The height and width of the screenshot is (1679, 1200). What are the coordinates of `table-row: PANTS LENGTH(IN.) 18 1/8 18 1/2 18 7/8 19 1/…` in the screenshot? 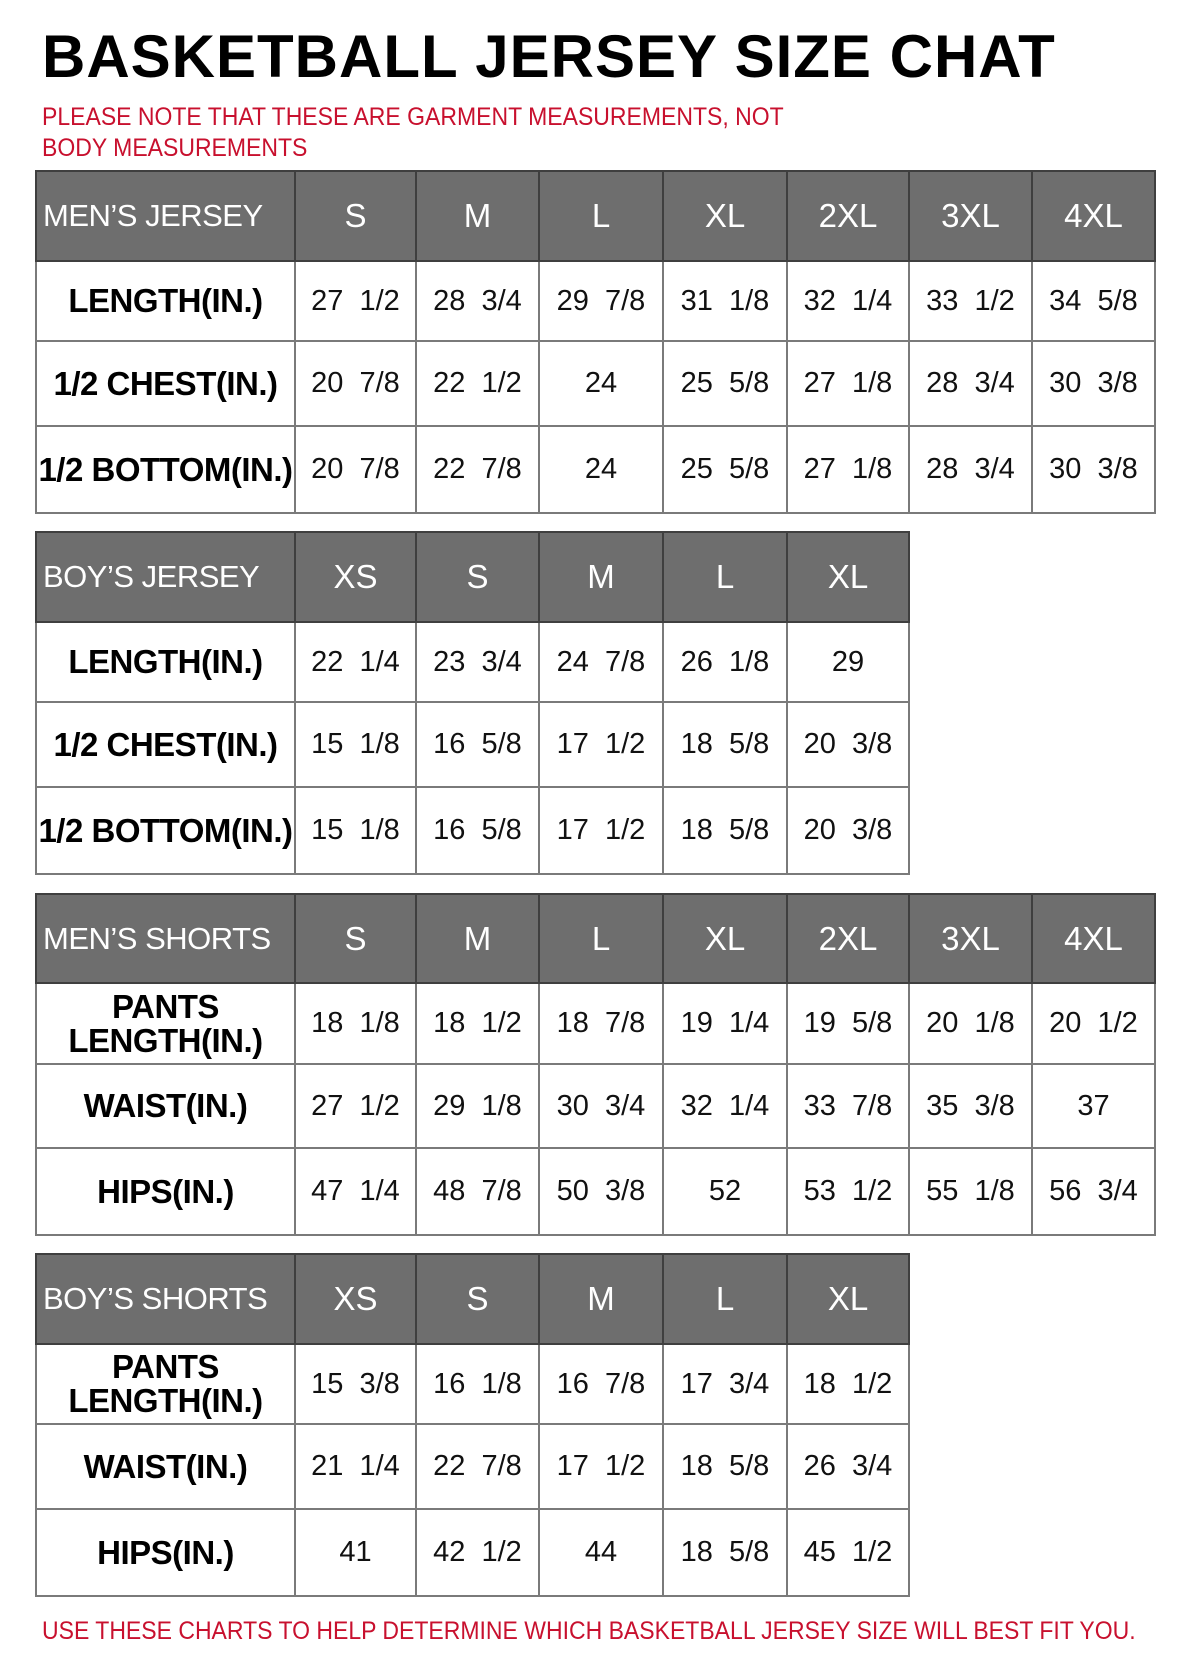 It's located at (595, 1023).